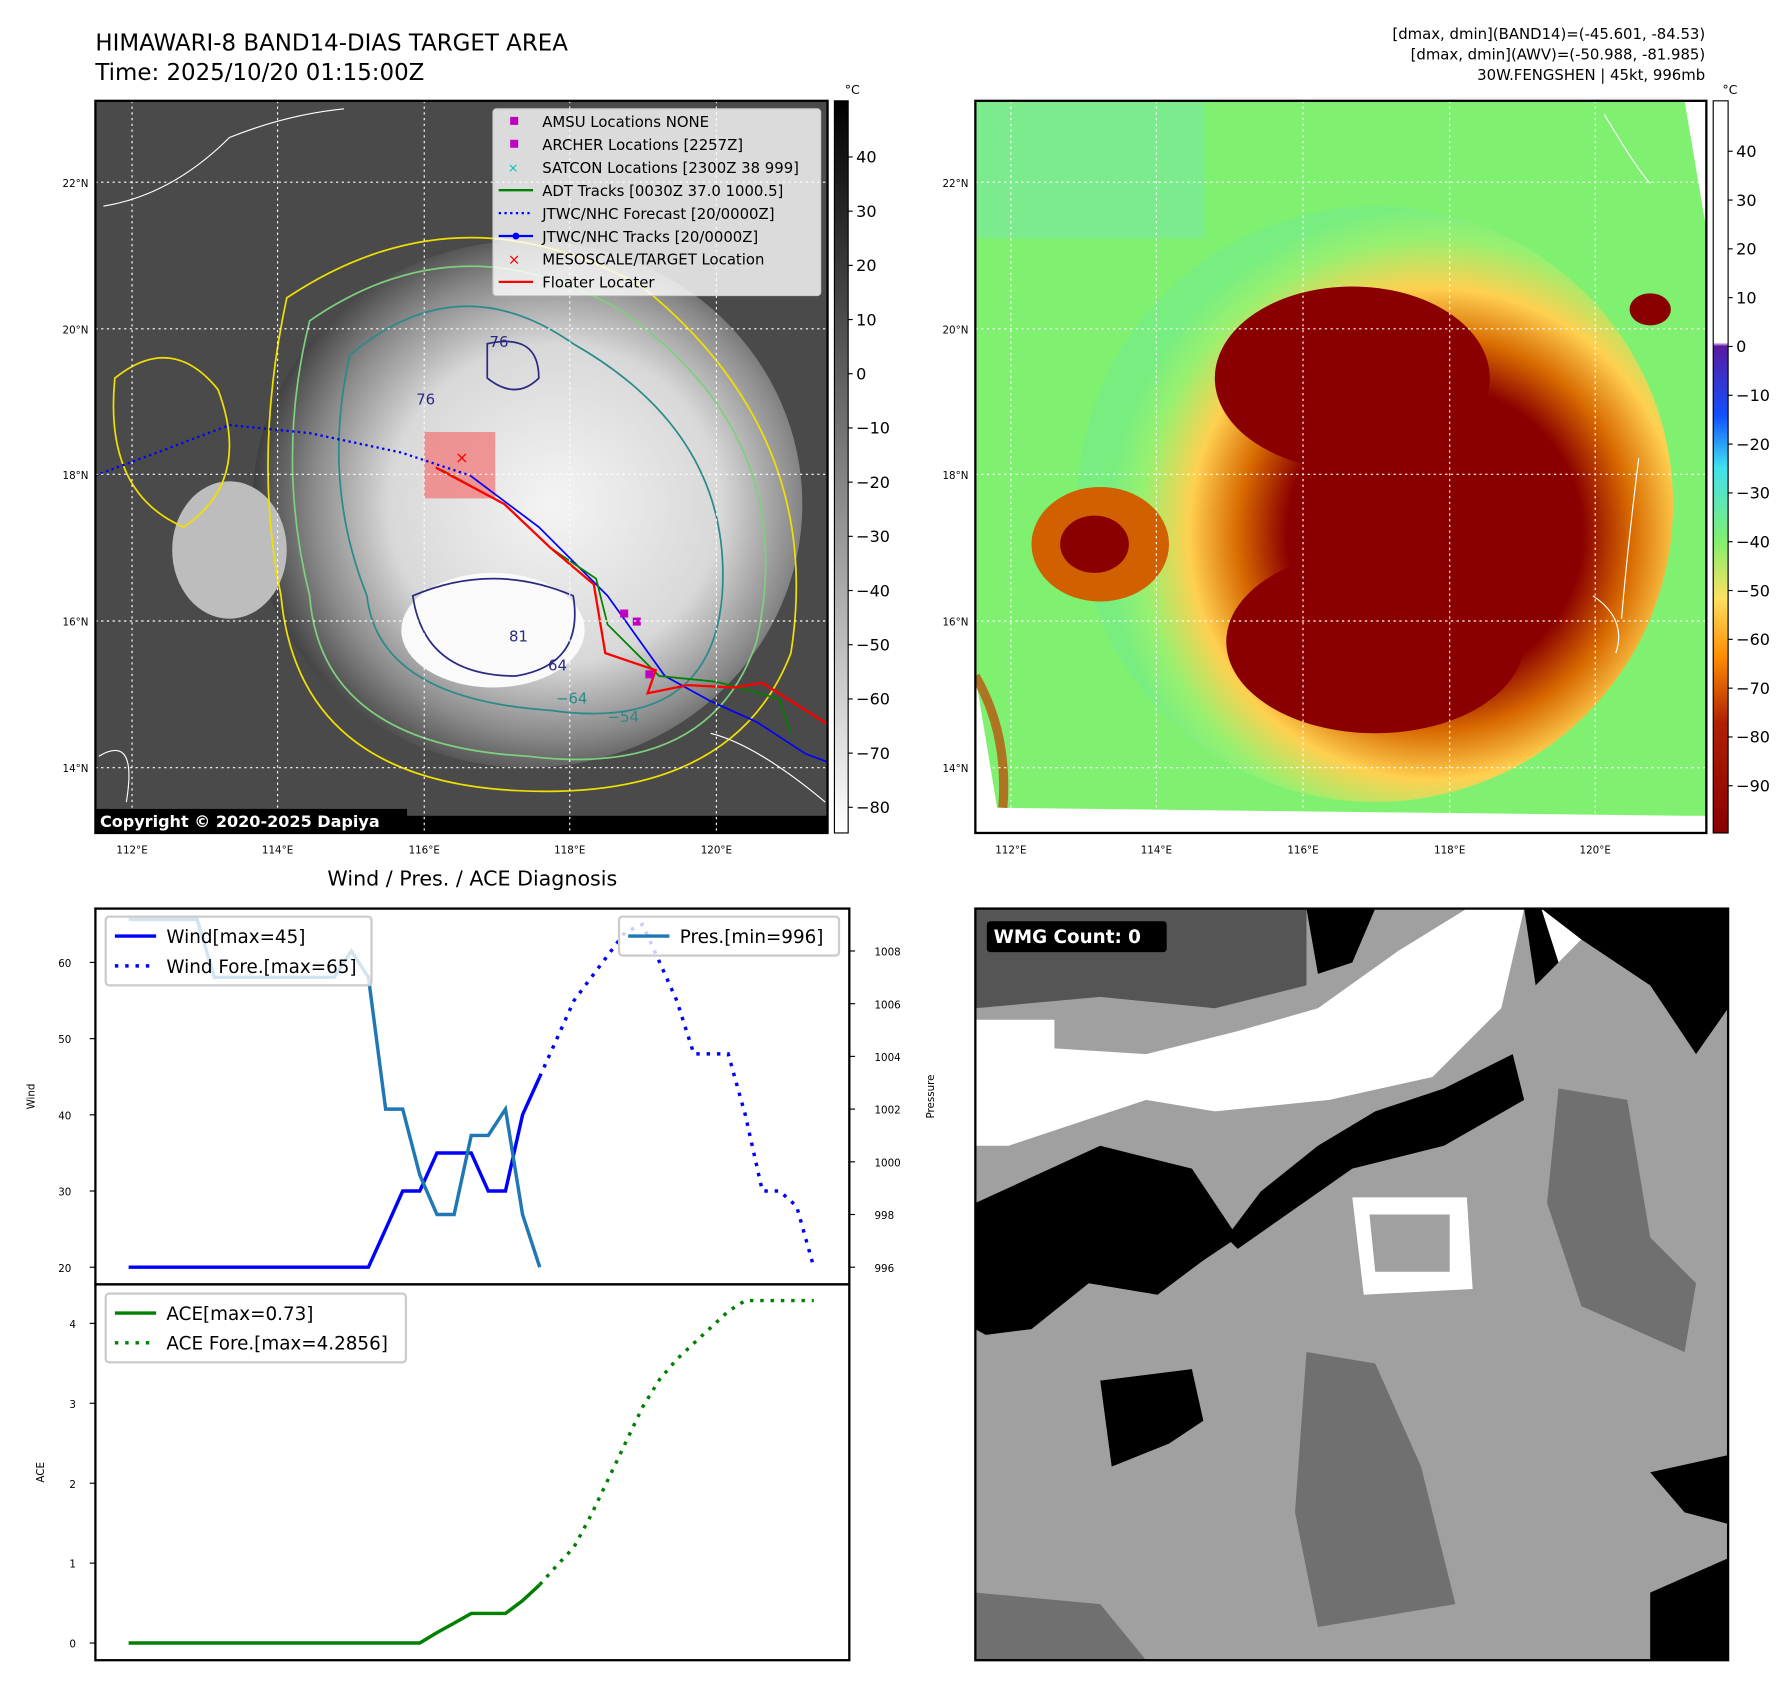 The image size is (1788, 1694). I want to click on legend-label: JTWC/NHC Forecast [20/0000Z], so click(657, 214).